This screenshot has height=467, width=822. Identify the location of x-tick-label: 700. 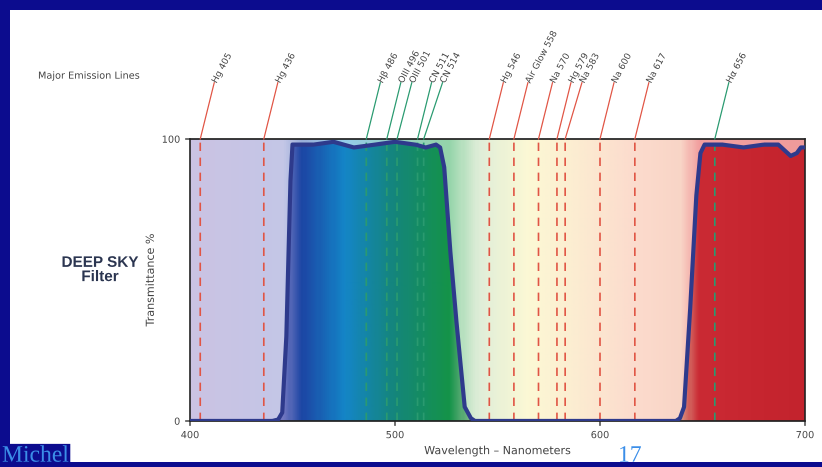
(805, 434).